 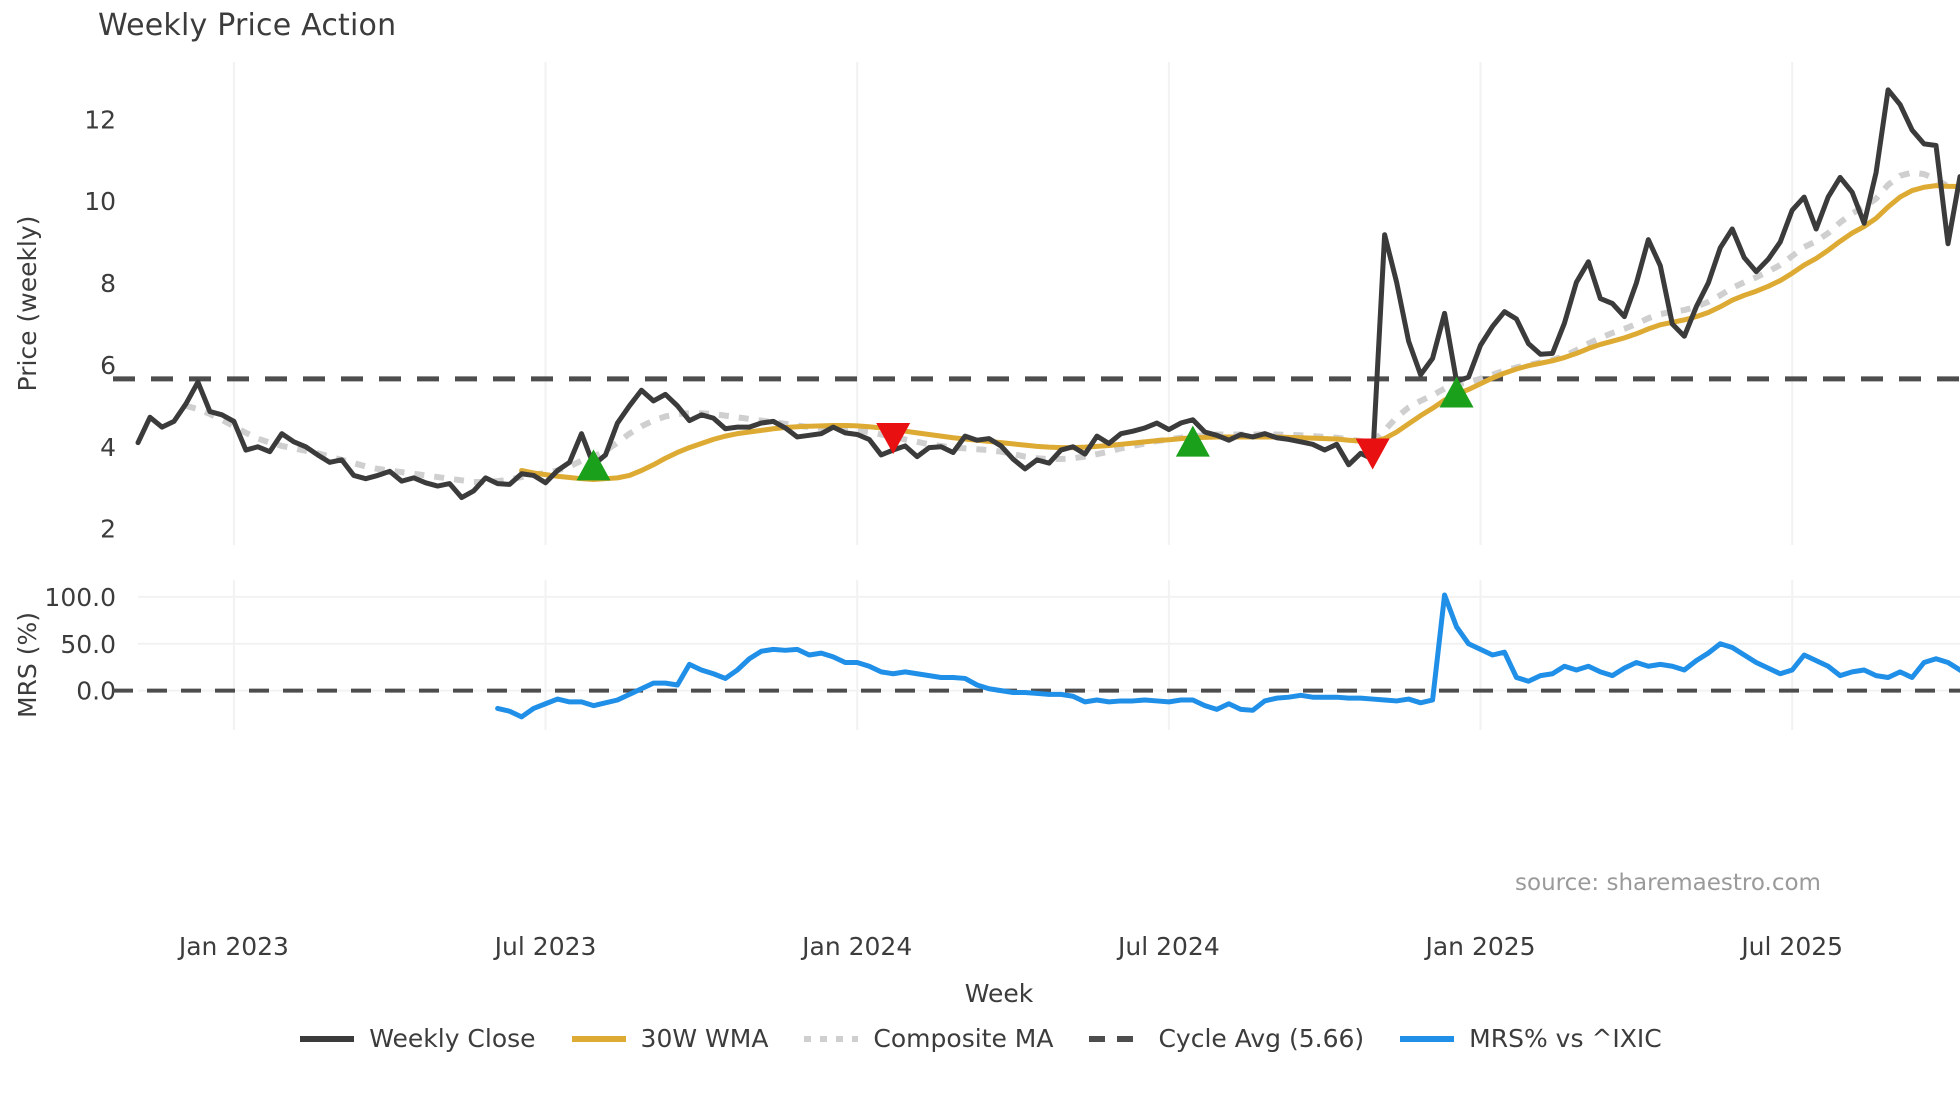 I want to click on price-ytick-label: 12, so click(x=100, y=119).